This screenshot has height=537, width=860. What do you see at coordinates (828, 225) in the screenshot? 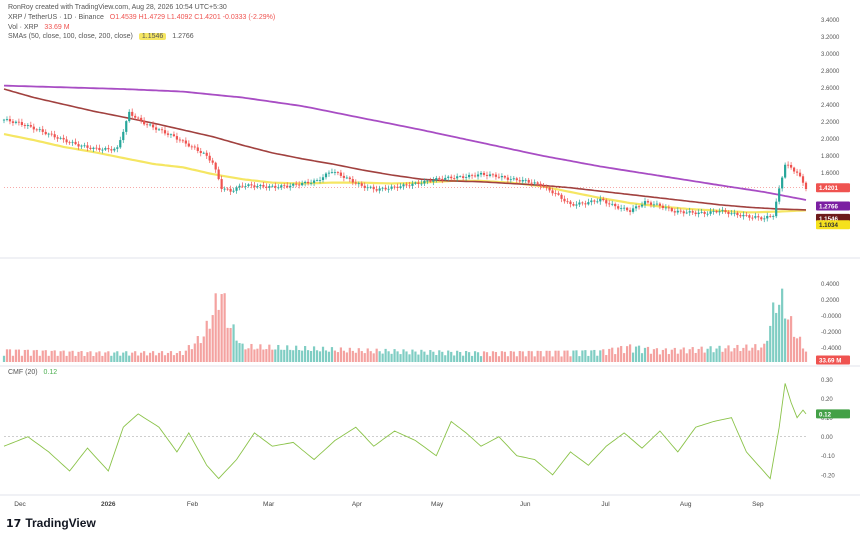
I see `price-badge: 1.1034` at bounding box center [828, 225].